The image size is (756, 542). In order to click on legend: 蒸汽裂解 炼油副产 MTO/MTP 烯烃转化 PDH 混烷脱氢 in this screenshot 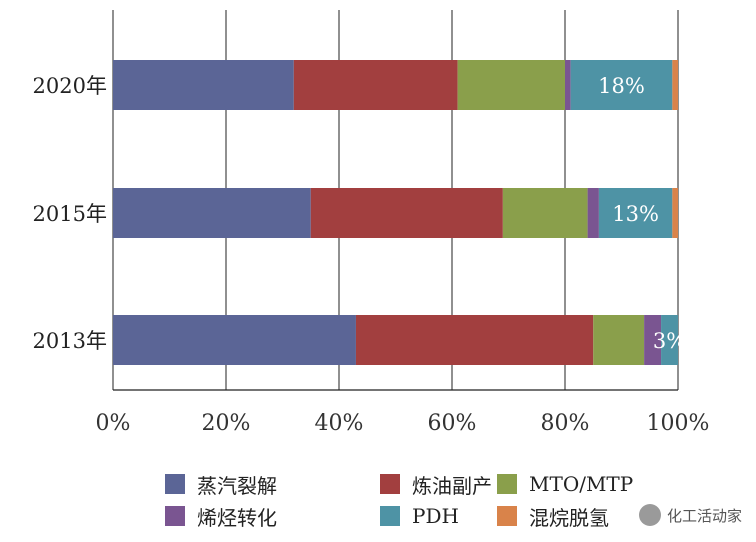, I will do `click(445, 502)`.